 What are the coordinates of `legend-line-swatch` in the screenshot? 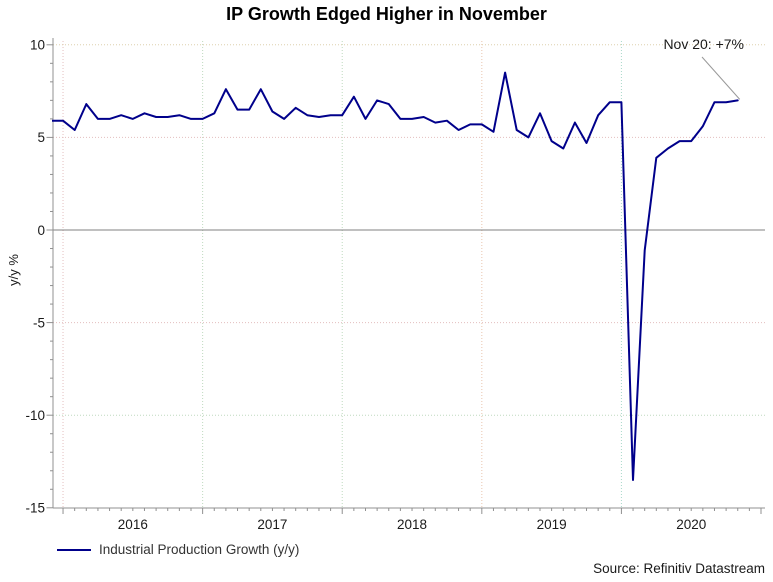 It's located at (74, 549).